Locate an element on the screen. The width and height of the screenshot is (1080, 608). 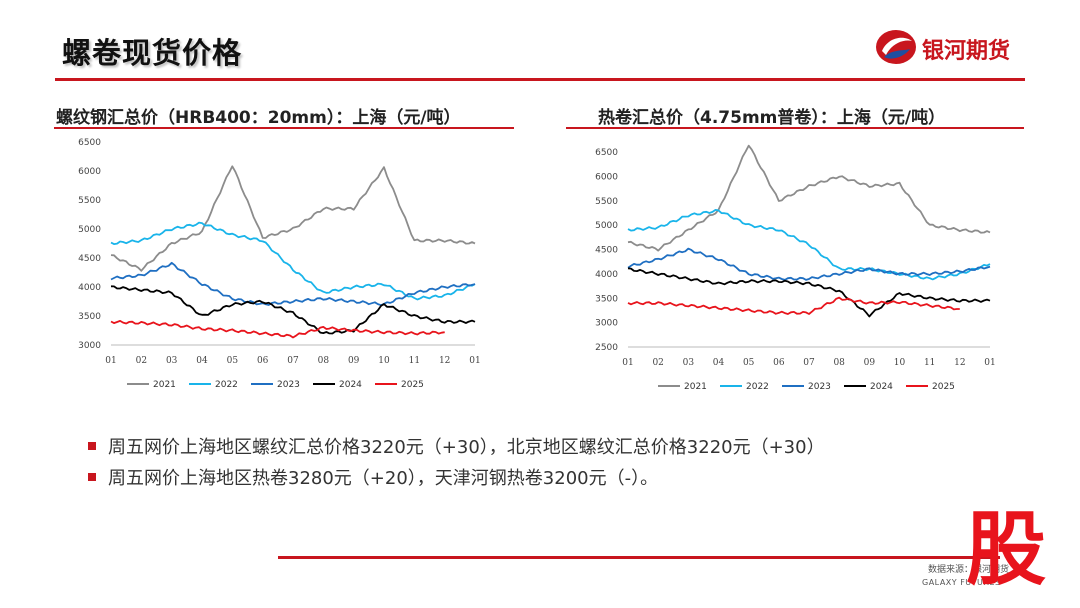
commentary-text: 周五网价上海地区热卷3280元（+20），天津河钢热卷3200元（-）。 is located at coordinates (383, 478).